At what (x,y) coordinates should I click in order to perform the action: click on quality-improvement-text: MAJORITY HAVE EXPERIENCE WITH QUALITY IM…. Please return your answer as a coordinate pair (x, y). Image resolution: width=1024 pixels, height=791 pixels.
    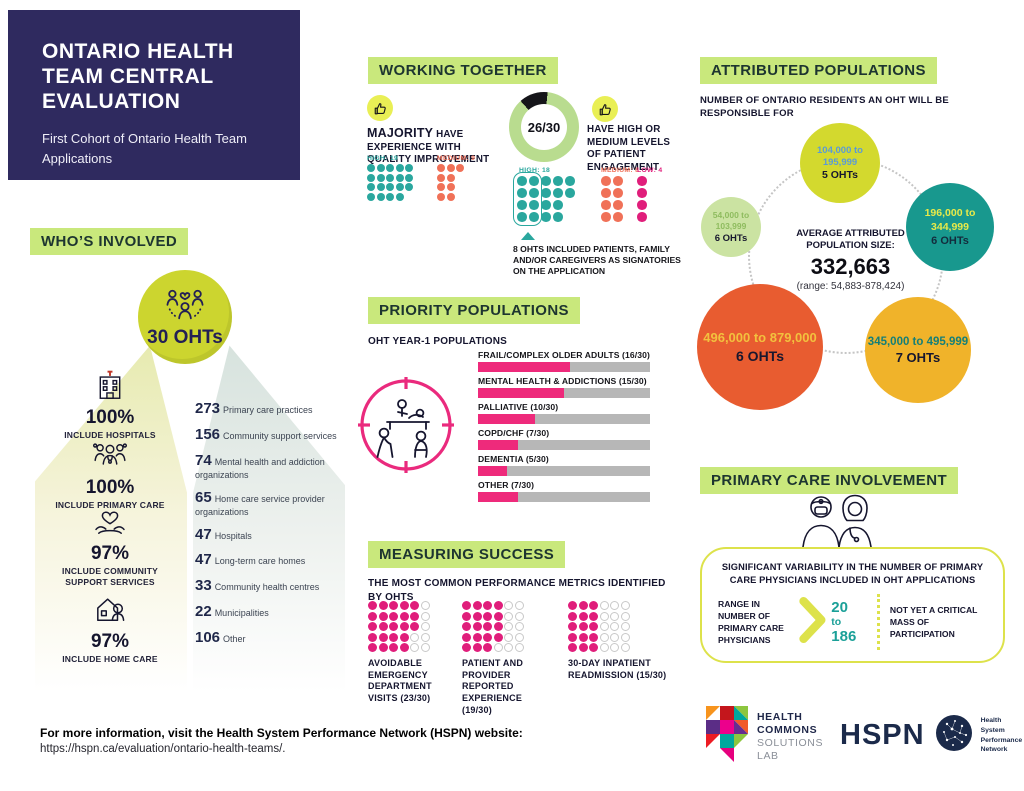
    Looking at the image, I should click on (428, 146).